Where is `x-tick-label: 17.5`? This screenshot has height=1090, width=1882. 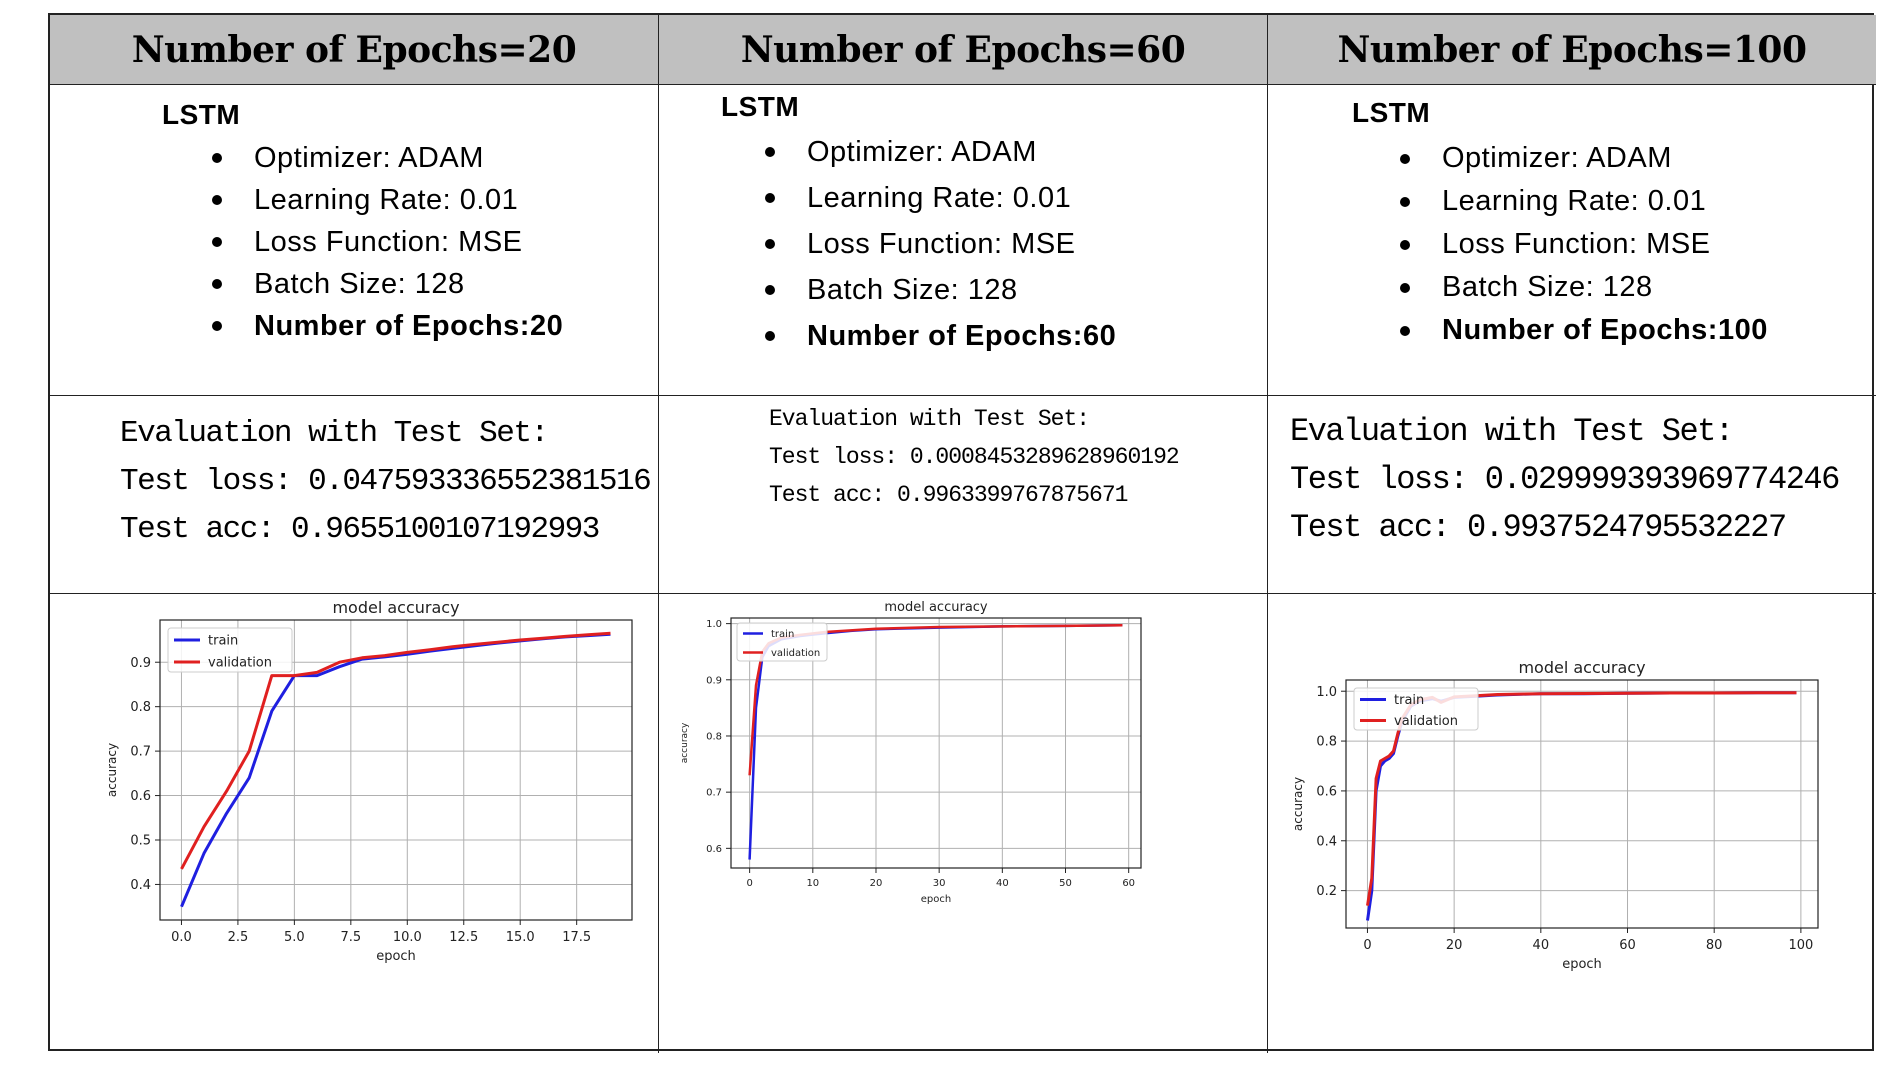 x-tick-label: 17.5 is located at coordinates (576, 937).